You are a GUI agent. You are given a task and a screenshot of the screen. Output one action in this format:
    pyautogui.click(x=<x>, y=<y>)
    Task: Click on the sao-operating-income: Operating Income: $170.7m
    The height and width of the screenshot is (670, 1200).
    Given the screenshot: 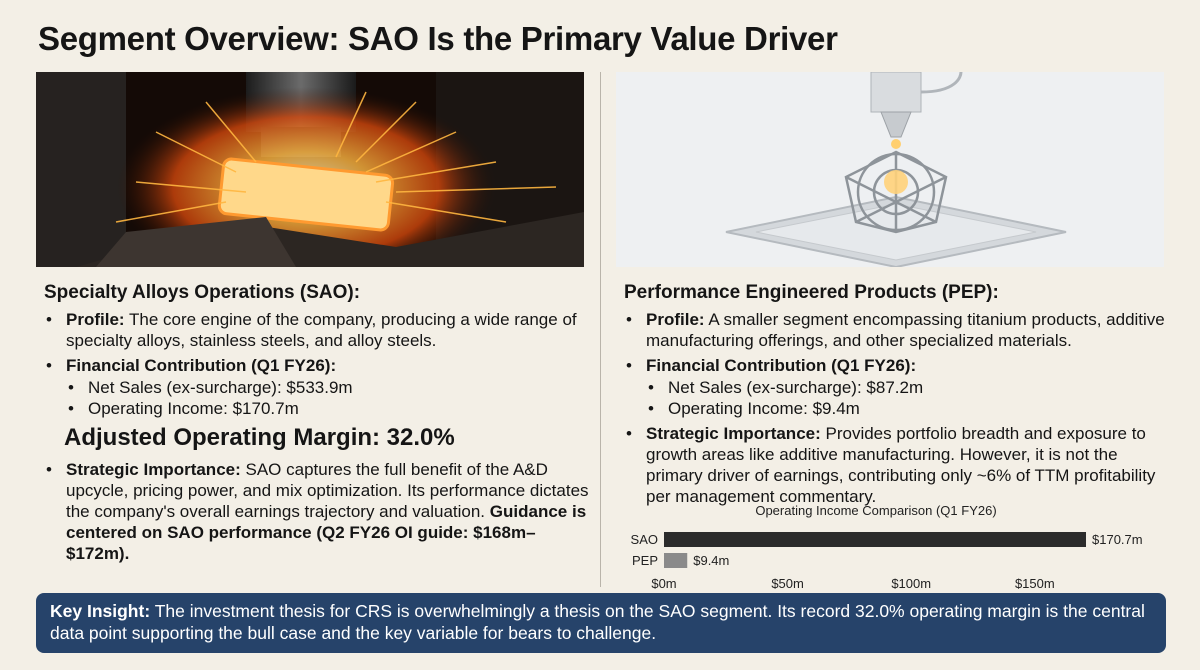 What is the action you would take?
    pyautogui.click(x=327, y=408)
    